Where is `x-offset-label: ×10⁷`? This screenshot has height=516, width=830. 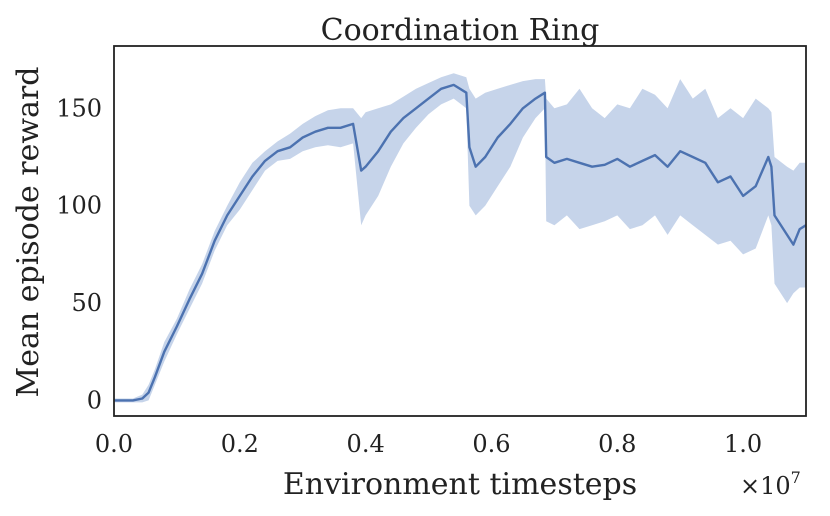 x-offset-label: ×10⁷ is located at coordinates (770, 484).